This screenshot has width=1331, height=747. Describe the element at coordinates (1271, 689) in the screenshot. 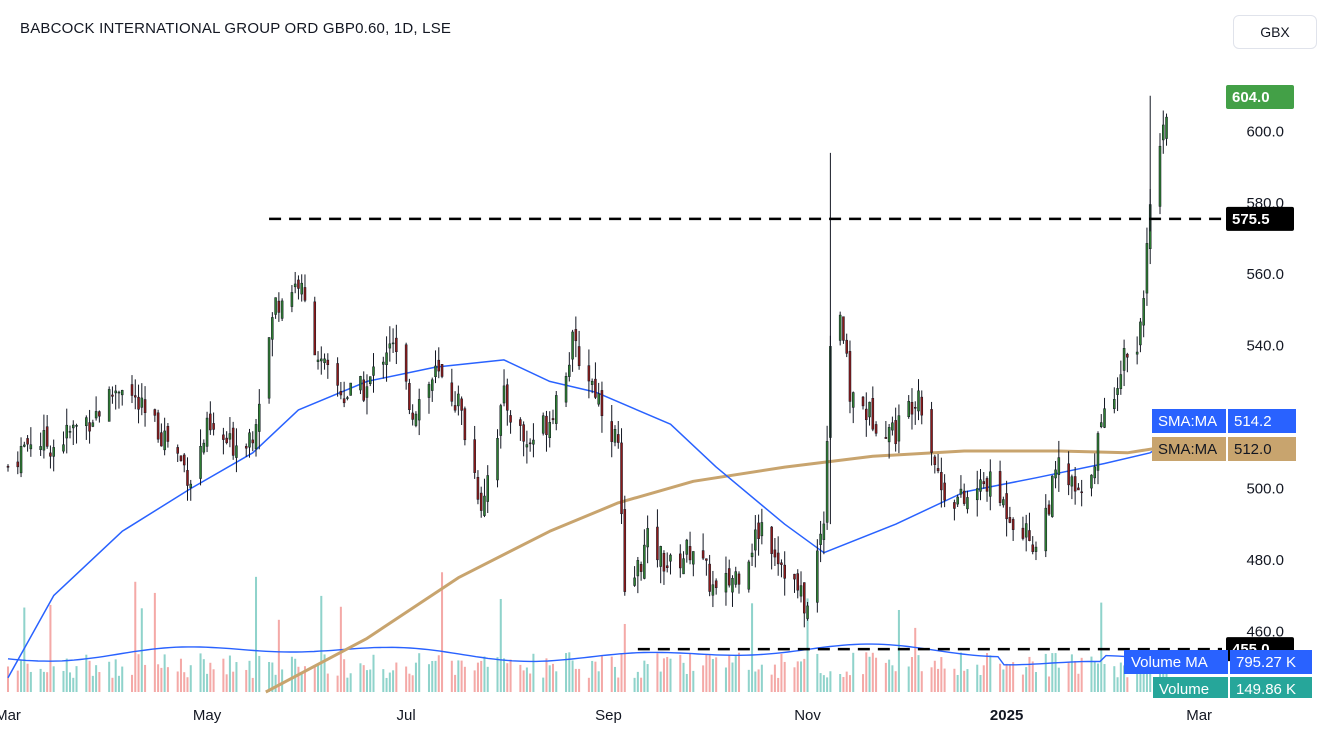

I see `volume-value-bg` at that location.